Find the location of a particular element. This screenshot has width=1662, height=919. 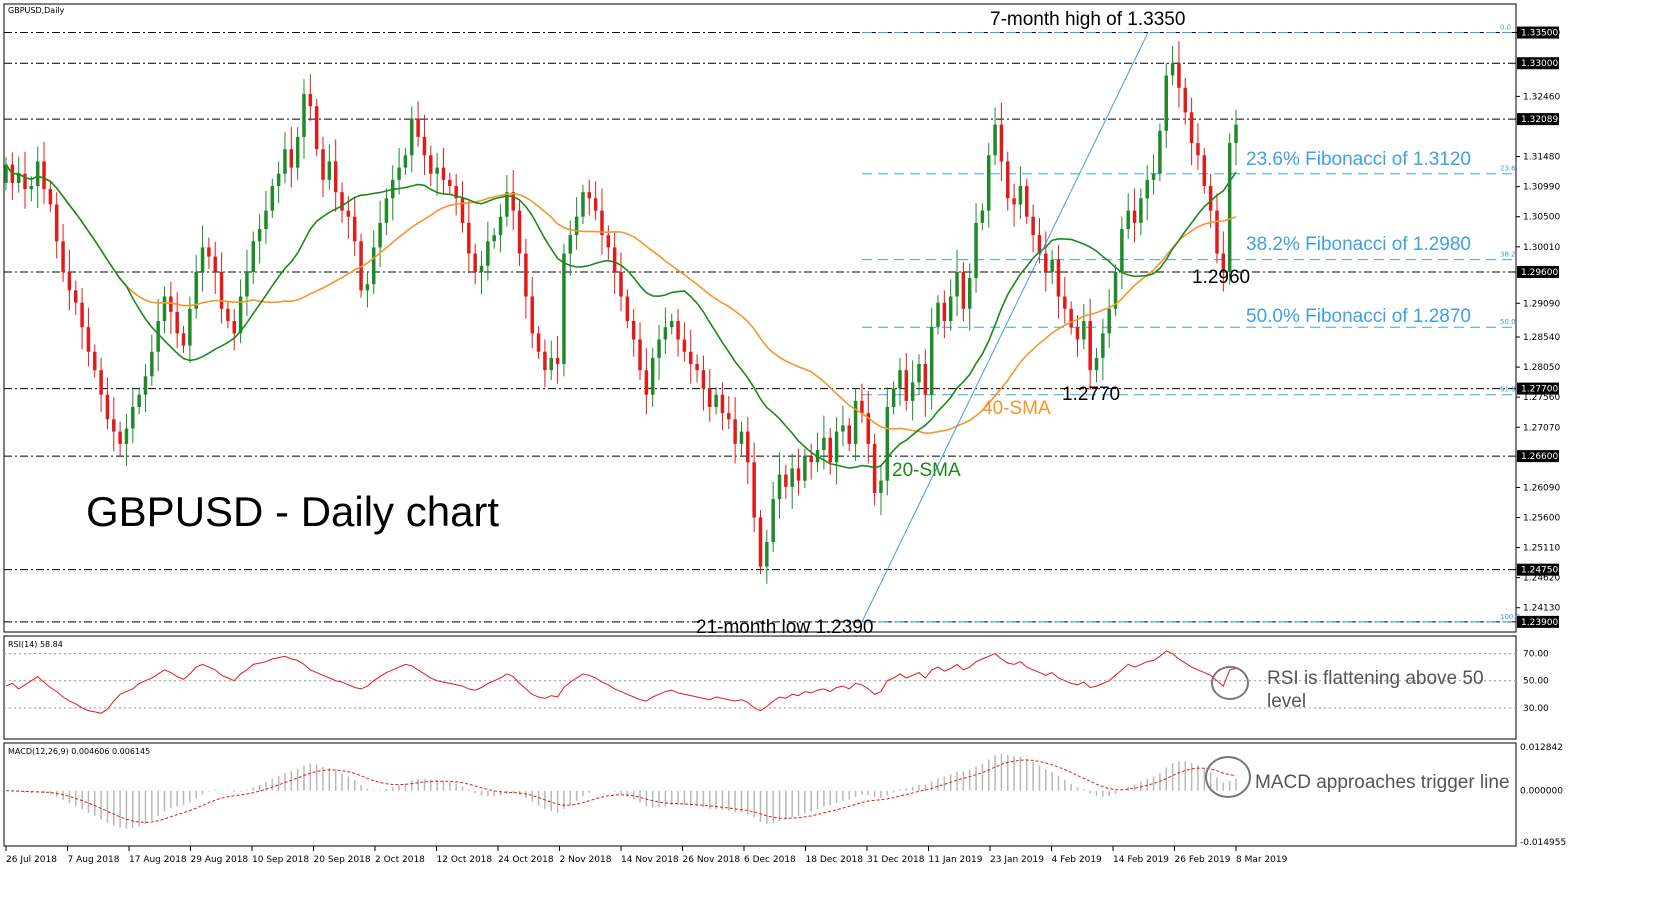

annotation-low: 21-month low 1.2390 is located at coordinates (784, 627).